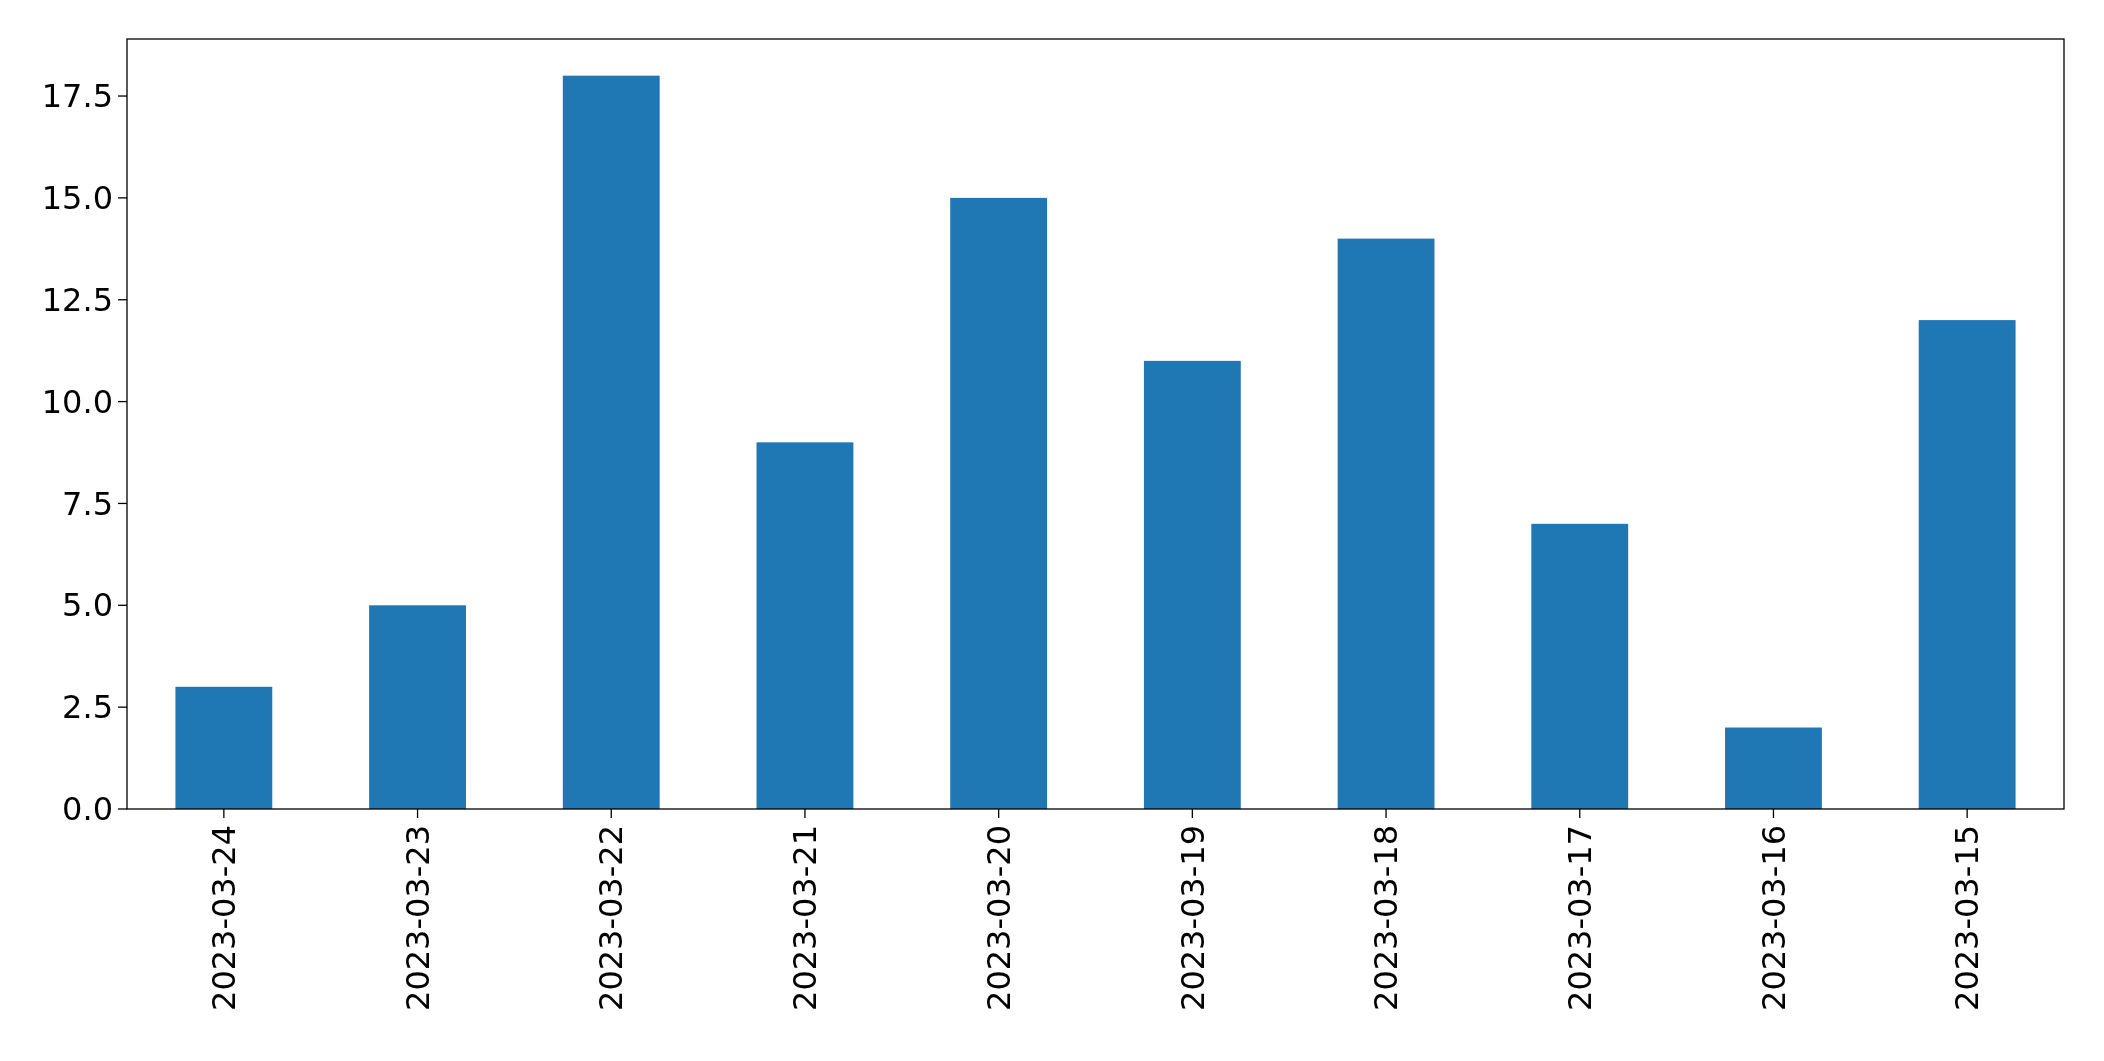 This screenshot has height=1061, width=2104. Describe the element at coordinates (77, 198) in the screenshot. I see `y-tick-label: 15.0` at that location.